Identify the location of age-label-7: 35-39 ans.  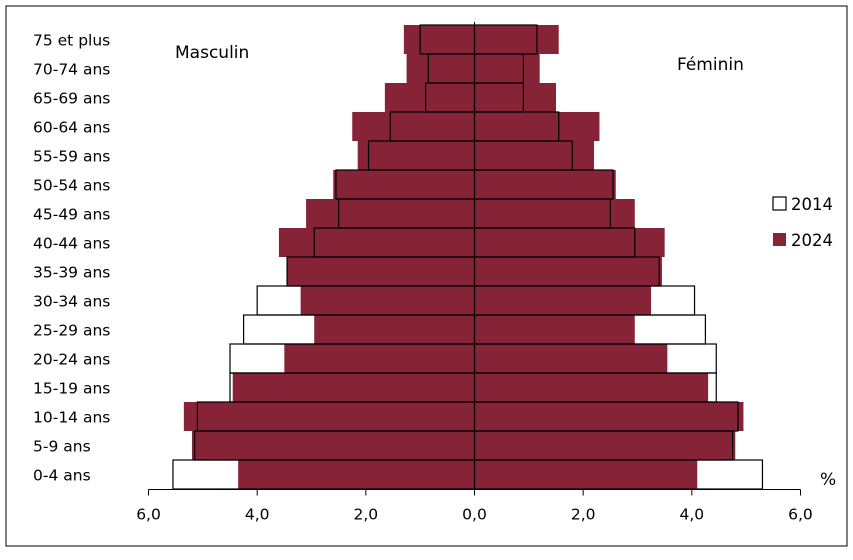
(71, 273).